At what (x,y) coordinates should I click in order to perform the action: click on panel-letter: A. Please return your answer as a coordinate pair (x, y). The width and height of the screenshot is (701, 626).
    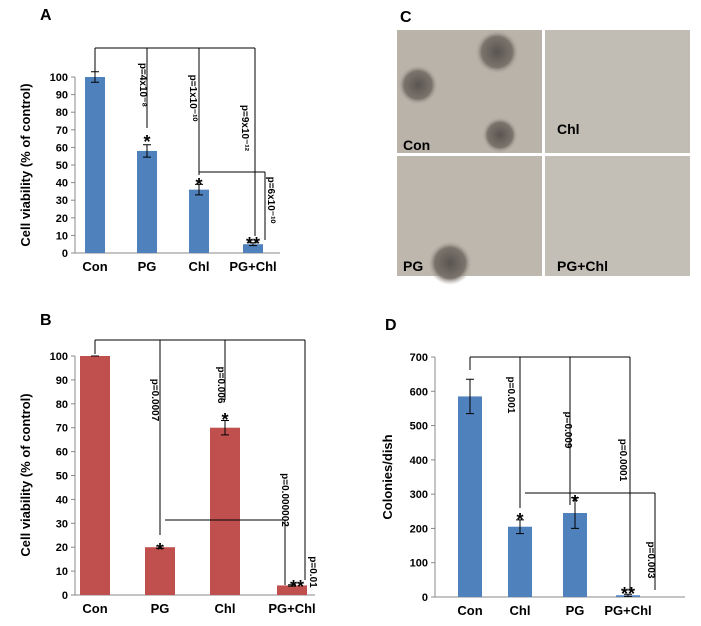
    Looking at the image, I should click on (46, 15).